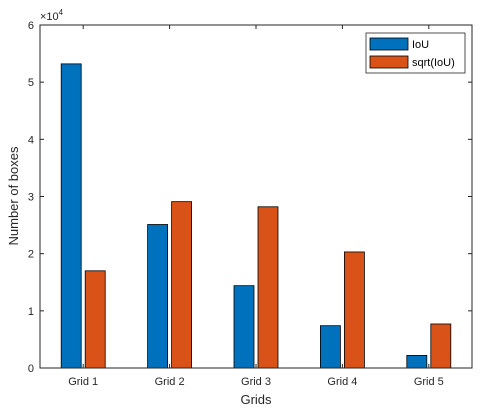 The width and height of the screenshot is (483, 409). I want to click on y-tick-label: 3, so click(31, 198).